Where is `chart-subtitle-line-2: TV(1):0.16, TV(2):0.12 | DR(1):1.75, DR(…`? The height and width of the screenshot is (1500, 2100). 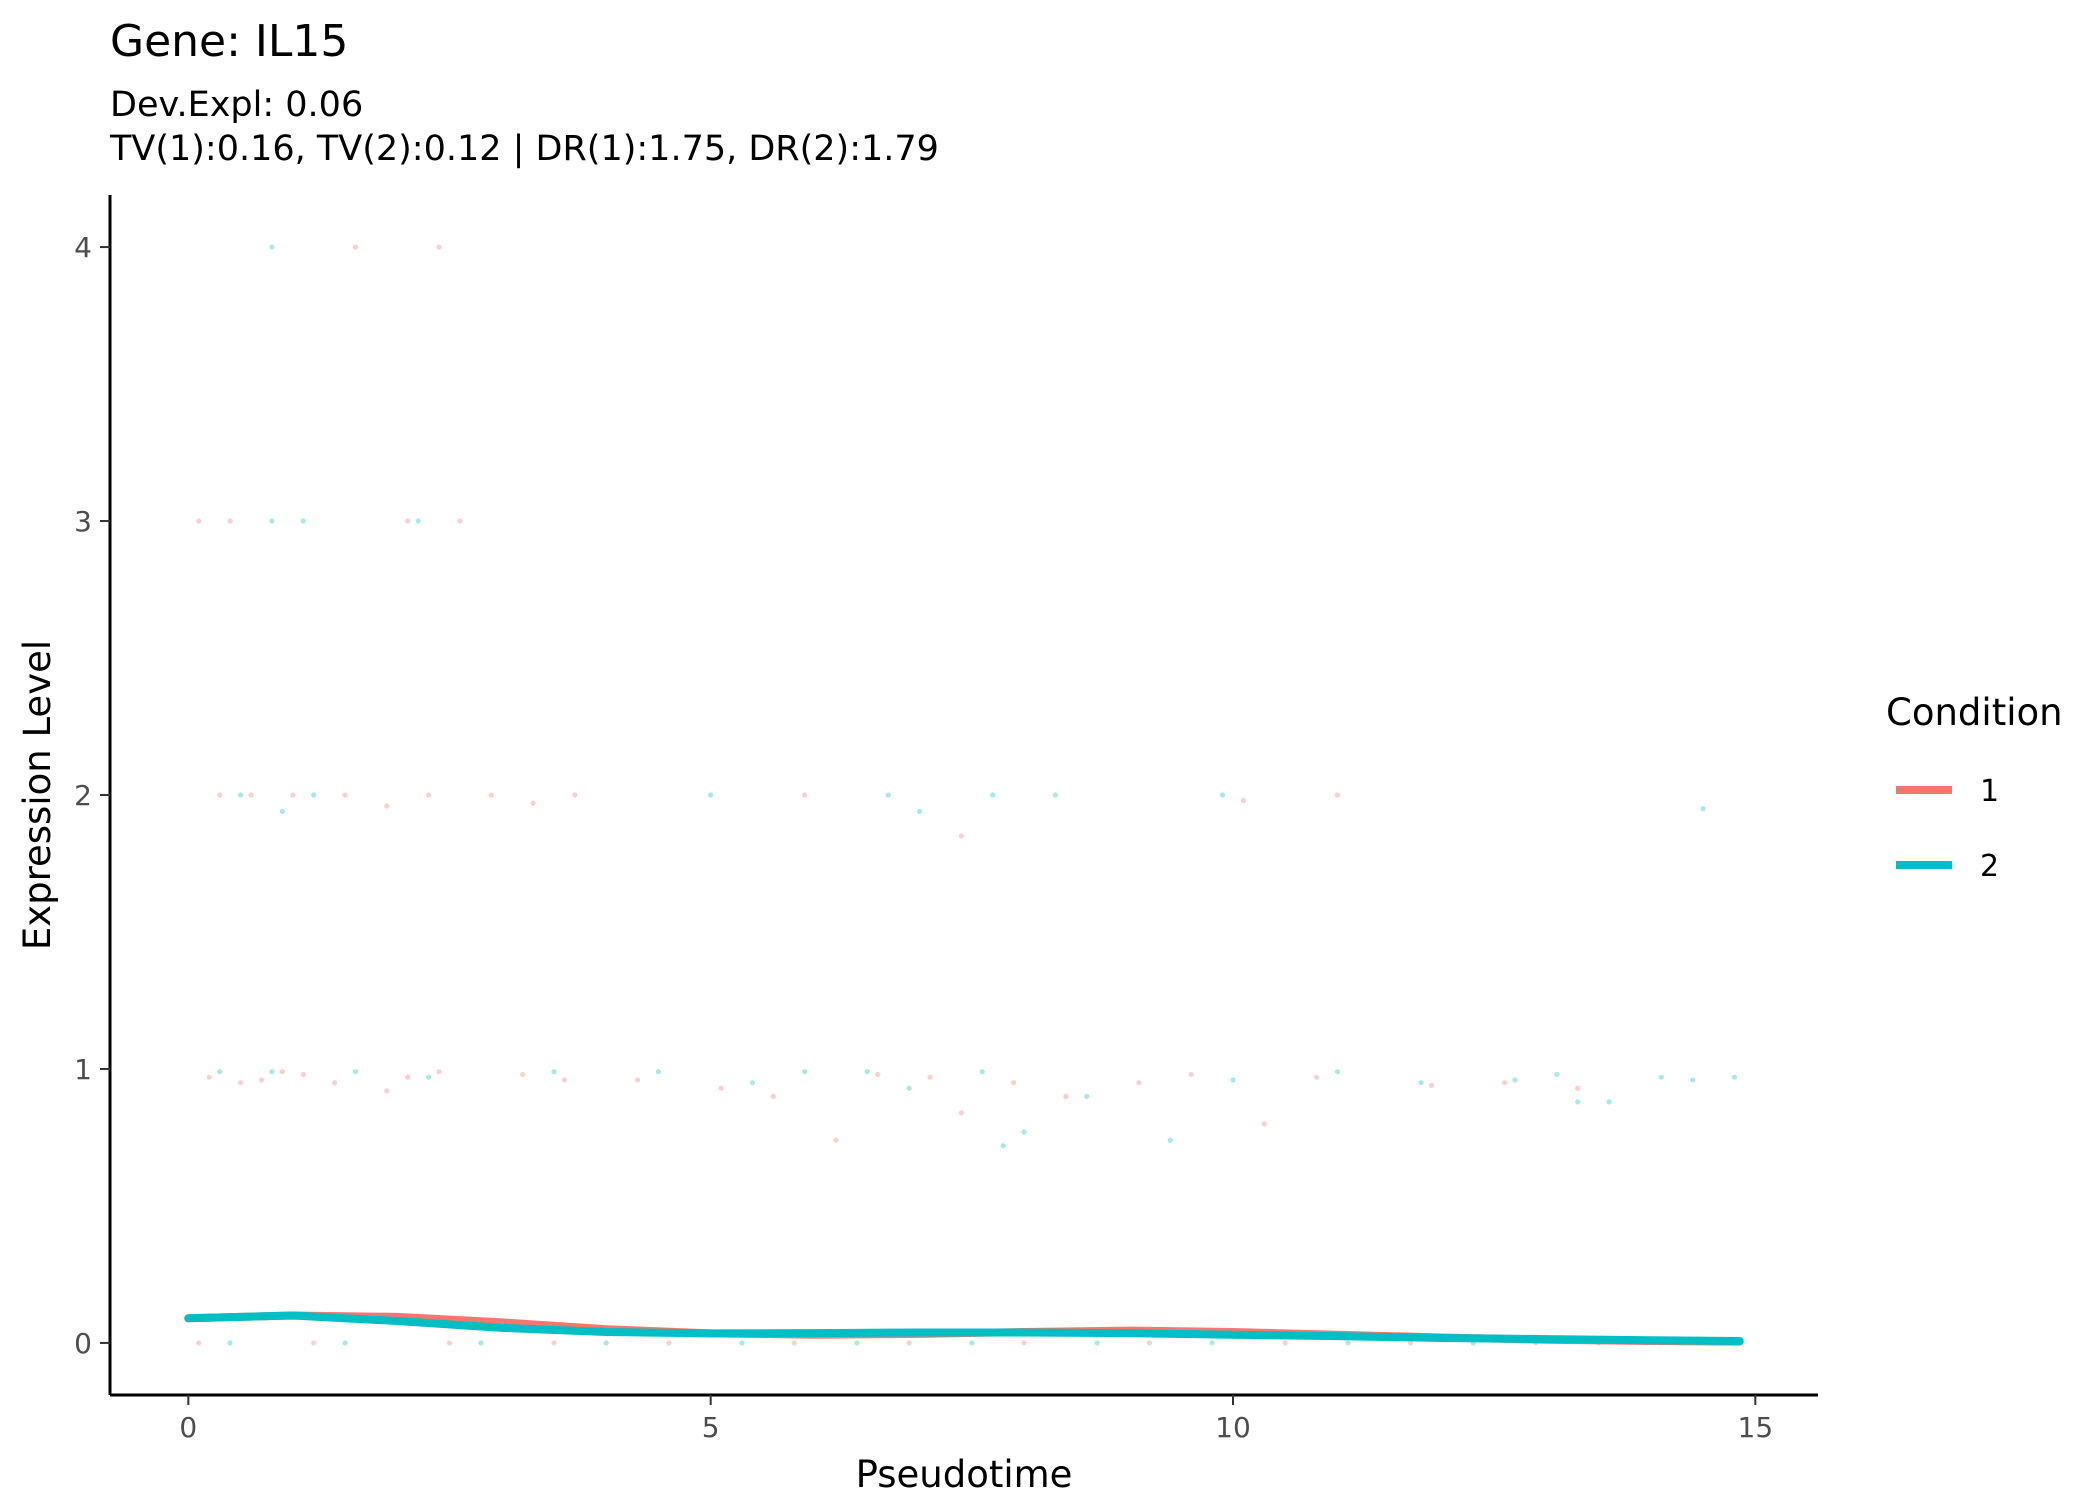
chart-subtitle-line-2: TV(1):0.16, TV(2):0.12 | DR(1):1.75, DR(… is located at coordinates (524, 149).